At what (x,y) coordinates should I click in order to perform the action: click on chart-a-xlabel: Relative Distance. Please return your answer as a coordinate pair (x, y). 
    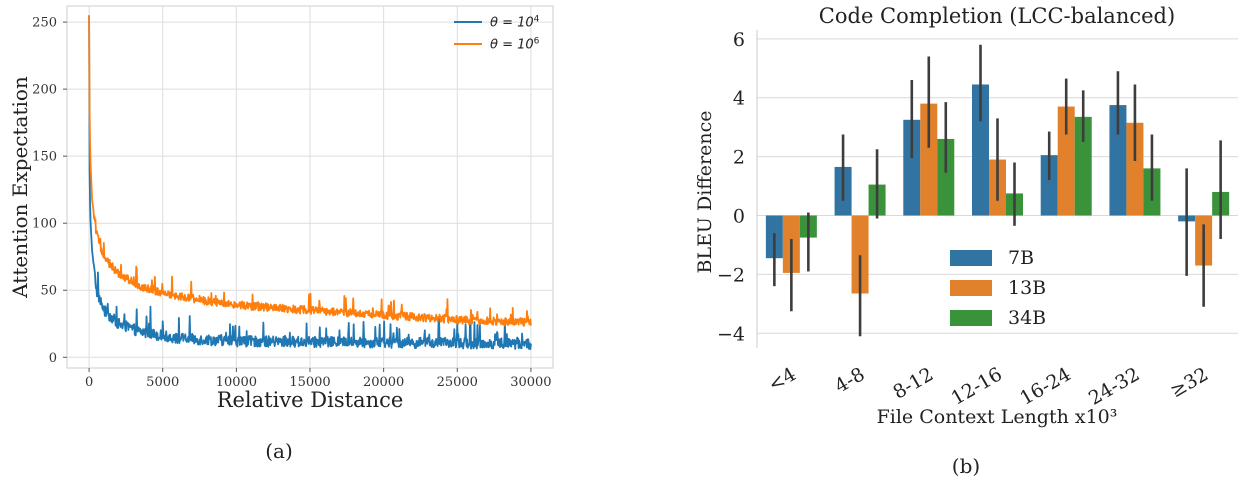
    Looking at the image, I should click on (310, 400).